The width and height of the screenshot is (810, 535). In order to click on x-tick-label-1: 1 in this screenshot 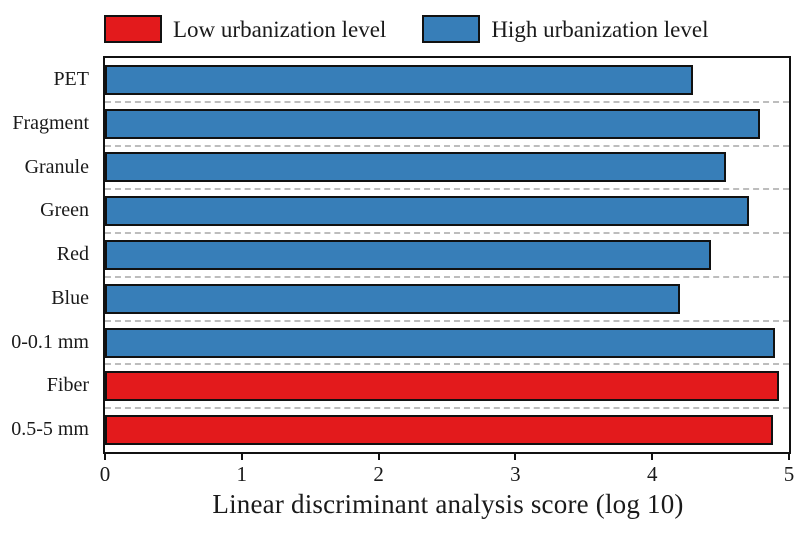, I will do `click(242, 474)`.